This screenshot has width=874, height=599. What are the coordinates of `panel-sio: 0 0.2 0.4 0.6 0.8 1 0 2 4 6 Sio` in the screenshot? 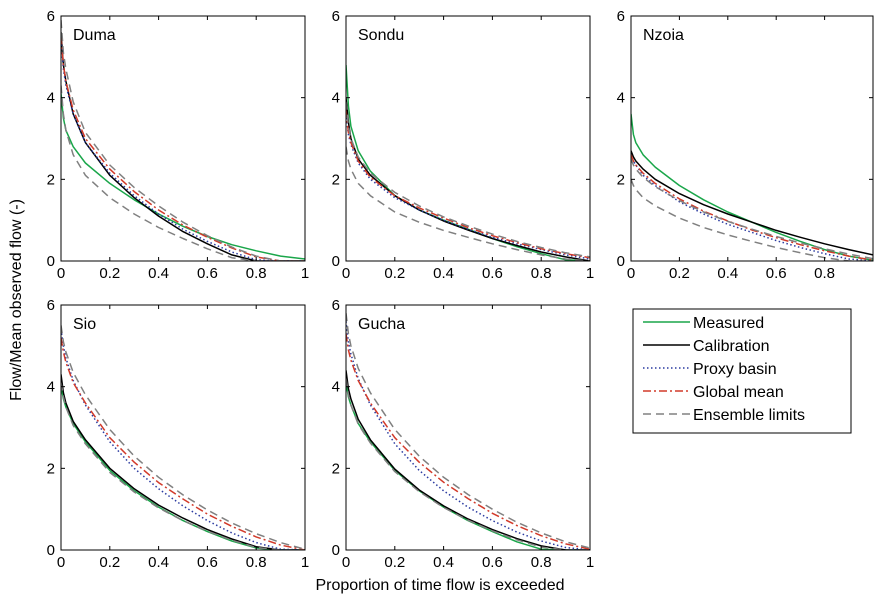 It's located at (178, 434).